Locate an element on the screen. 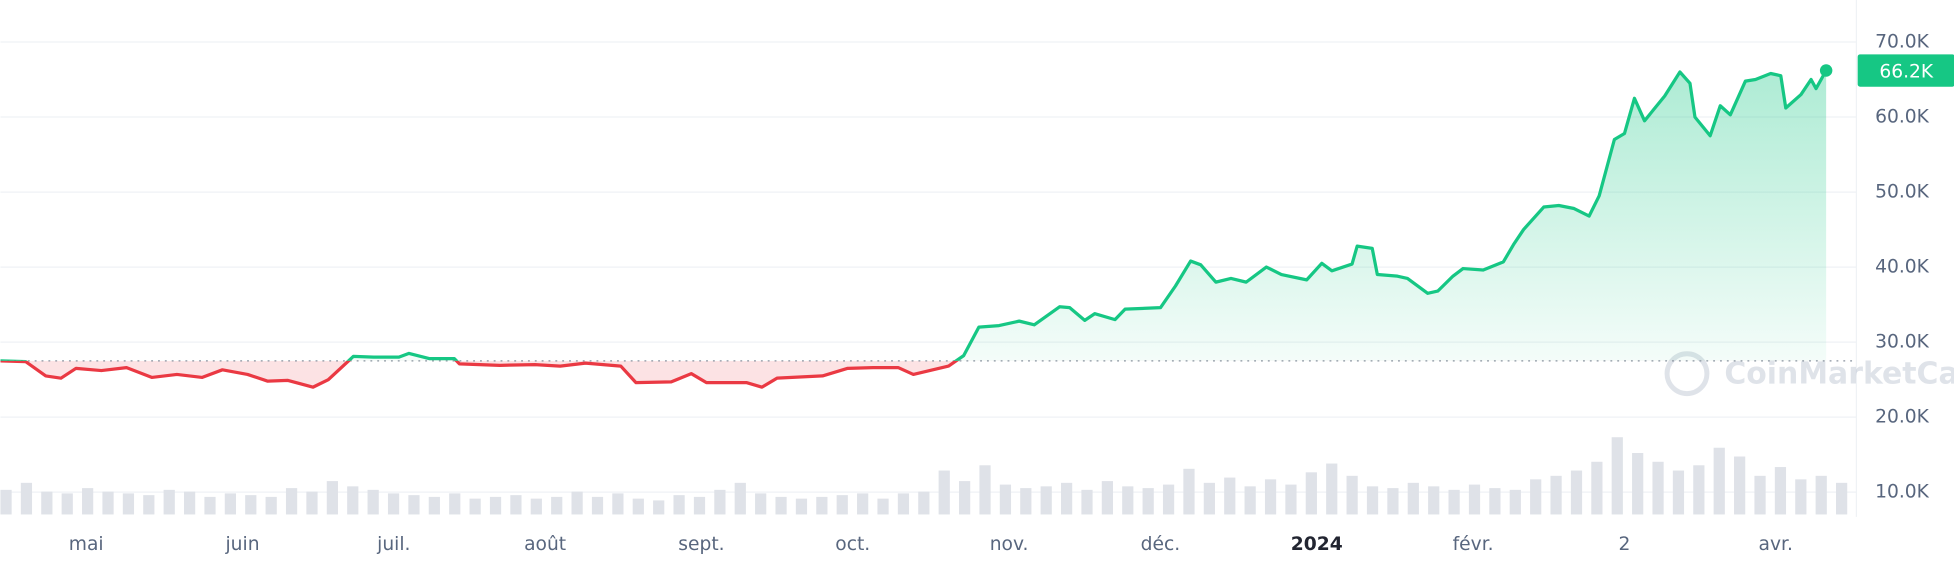  last-point is located at coordinates (1826, 70).